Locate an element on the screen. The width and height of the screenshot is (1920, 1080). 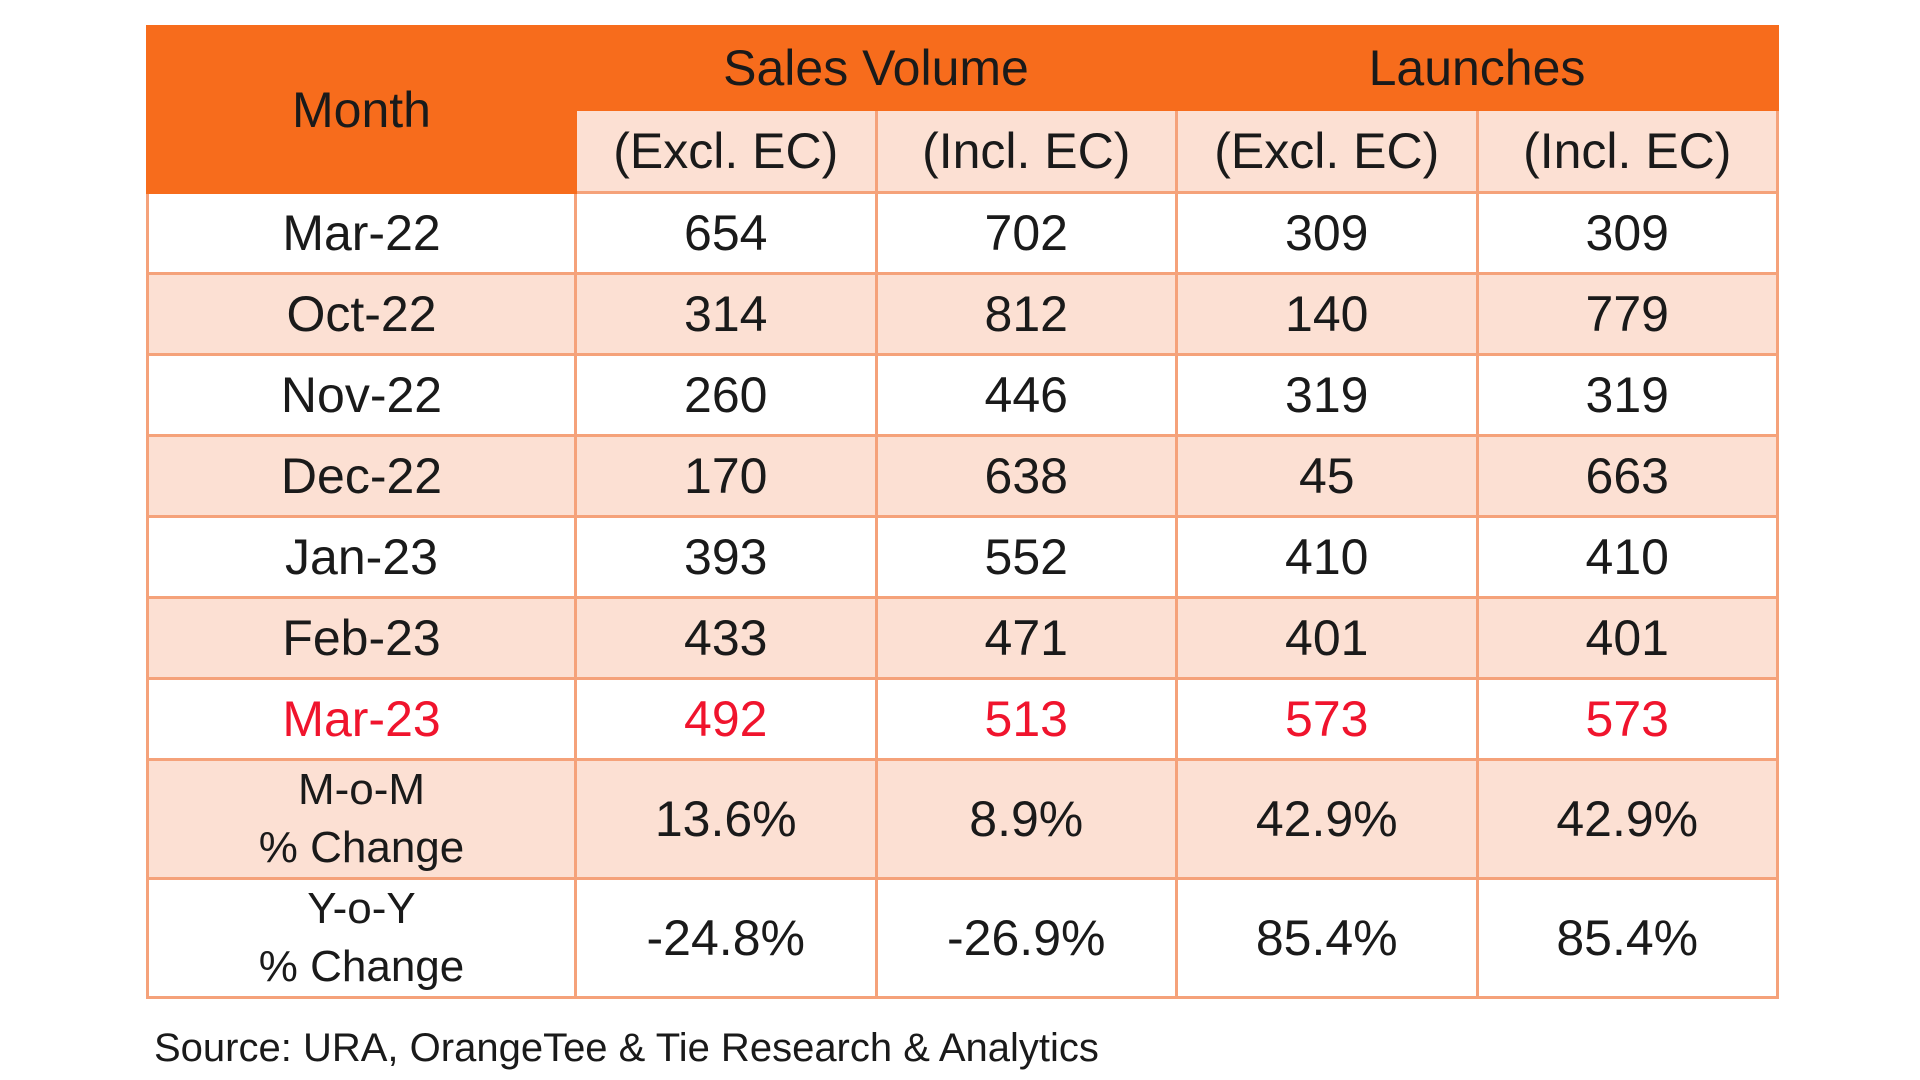
value-cell: 314 is located at coordinates (726, 314).